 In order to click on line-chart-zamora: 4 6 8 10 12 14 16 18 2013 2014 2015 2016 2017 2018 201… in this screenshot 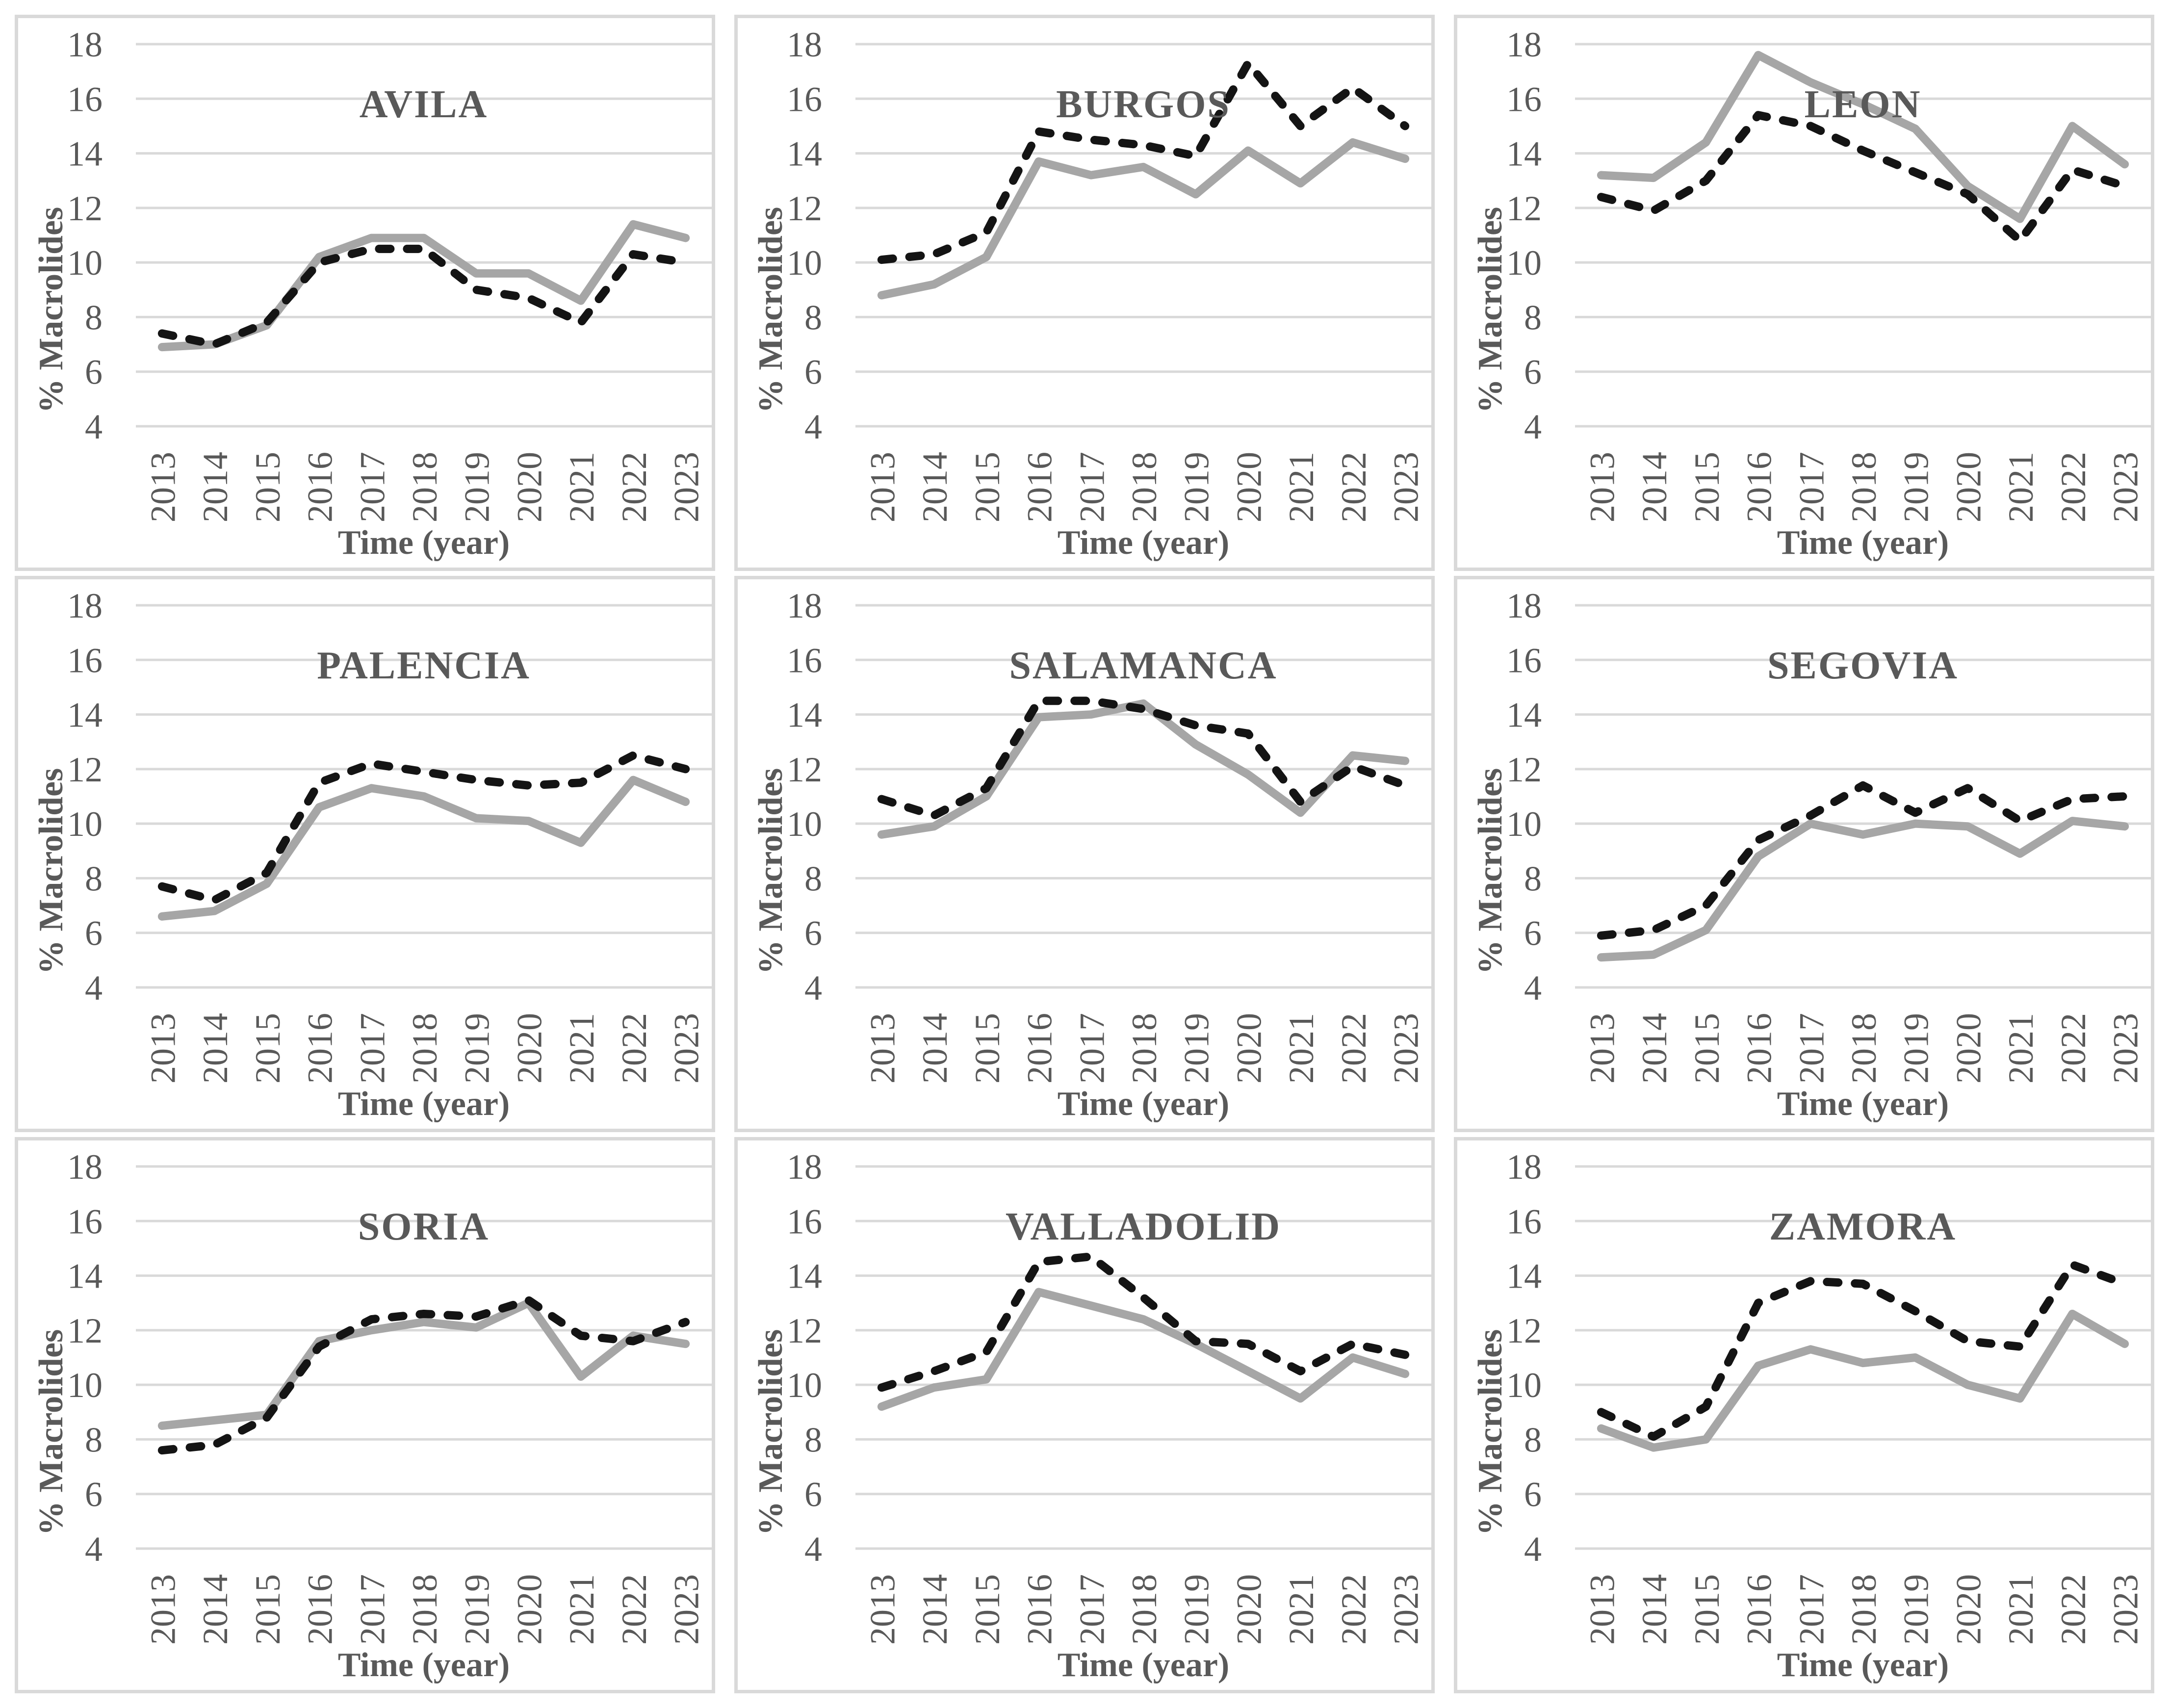, I will do `click(1811, 1415)`.